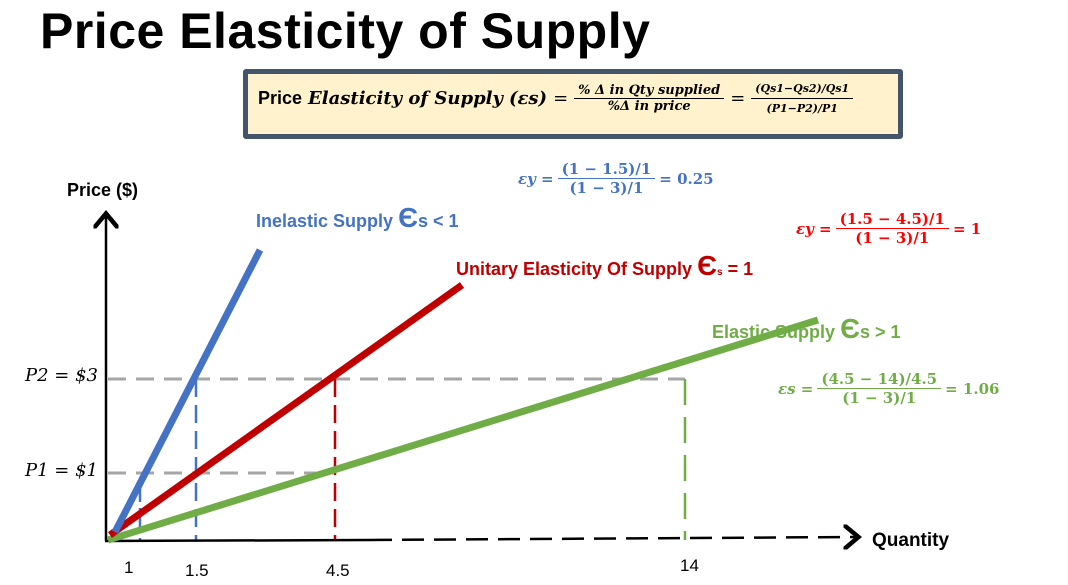  Describe the element at coordinates (103, 190) in the screenshot. I see `y-axis-label: Price ($)` at that location.